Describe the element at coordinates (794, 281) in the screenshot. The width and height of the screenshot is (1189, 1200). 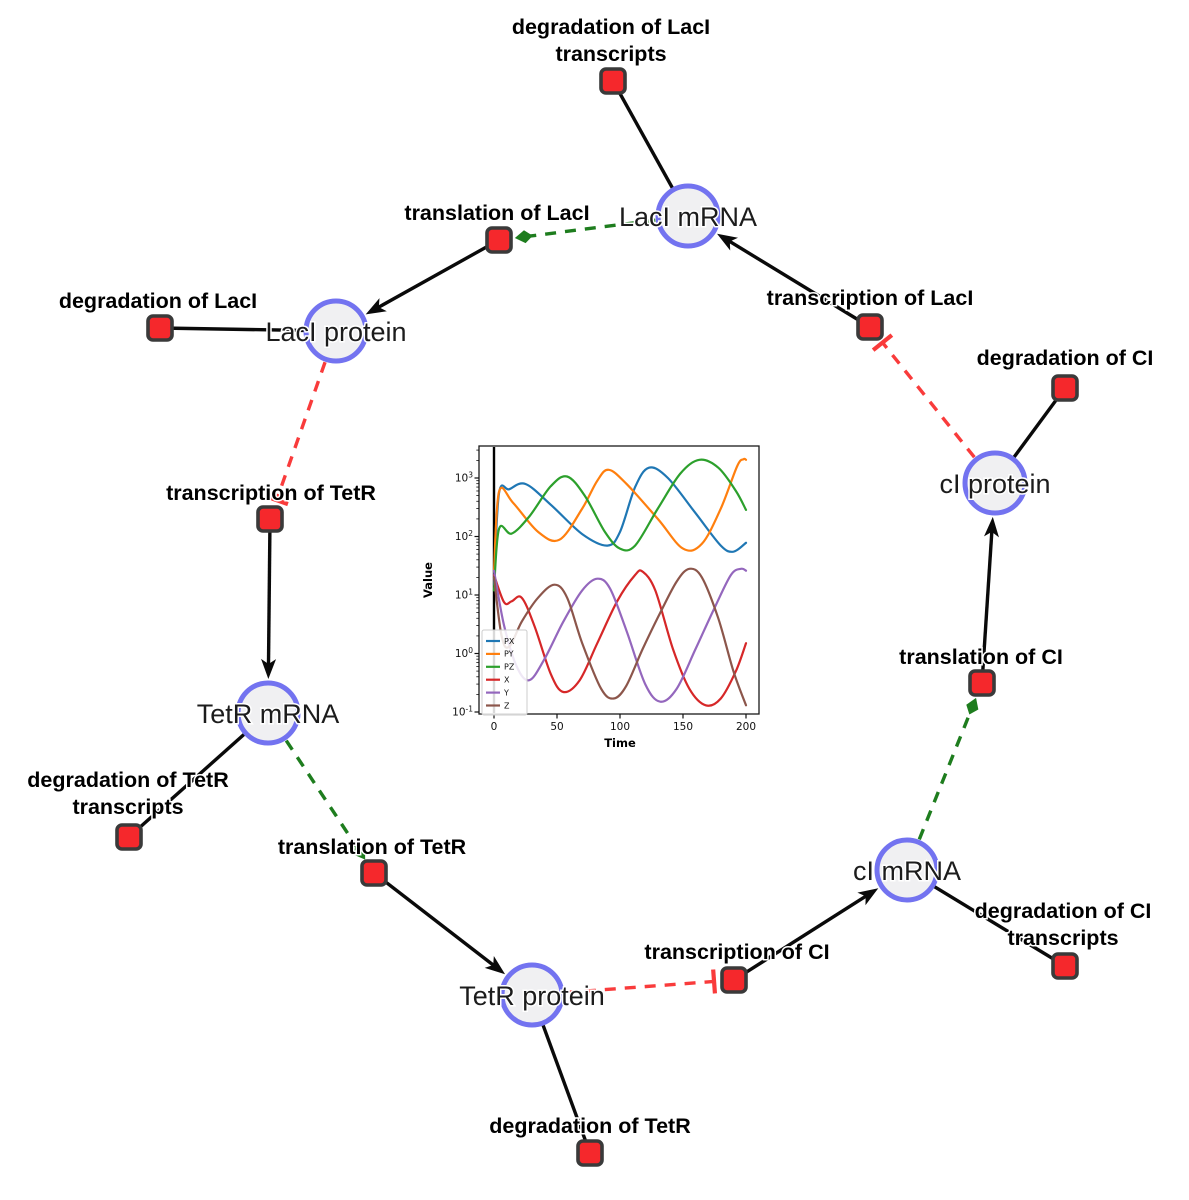
I see `edge-arrow-transcription-of-laci-to-laci-mrna` at that location.